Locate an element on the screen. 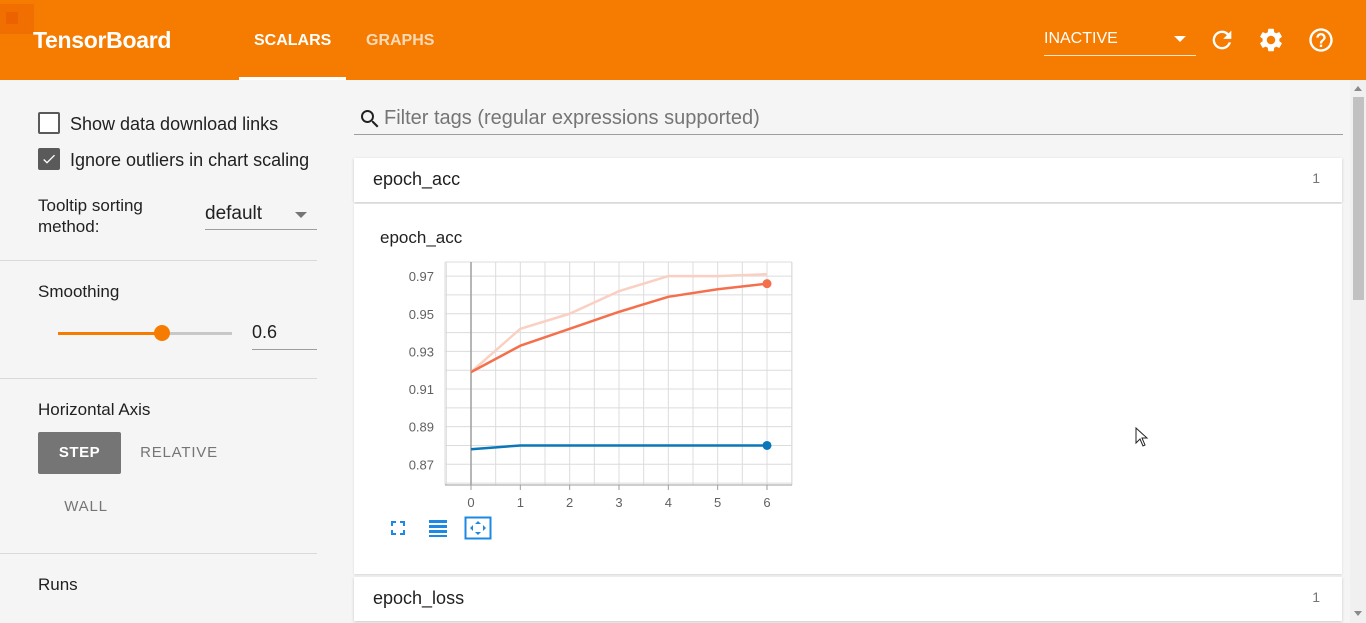  category-header-epoch-loss: epoch_loss 1 is located at coordinates (848, 599).